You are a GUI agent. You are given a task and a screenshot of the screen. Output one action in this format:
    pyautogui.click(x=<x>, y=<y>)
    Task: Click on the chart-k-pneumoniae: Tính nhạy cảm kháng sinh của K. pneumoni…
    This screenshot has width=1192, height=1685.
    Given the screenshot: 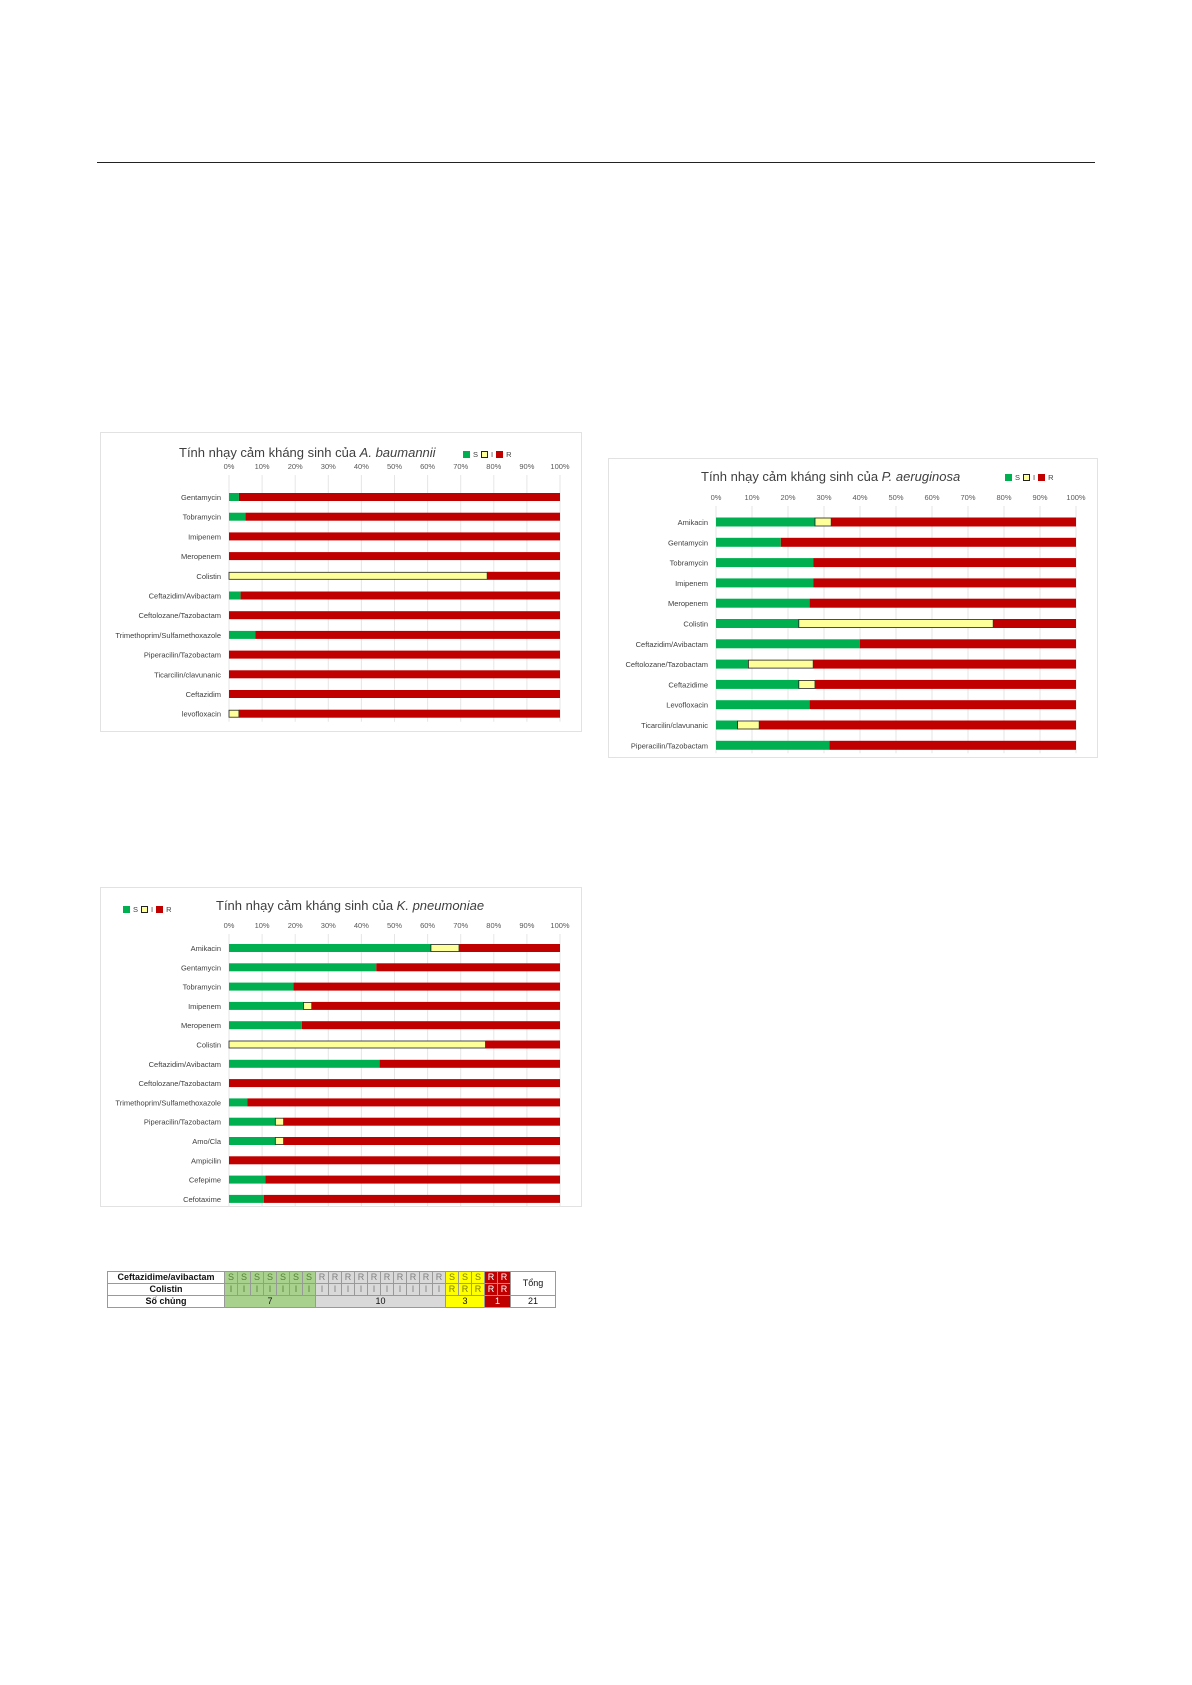 What is the action you would take?
    pyautogui.click(x=341, y=1047)
    